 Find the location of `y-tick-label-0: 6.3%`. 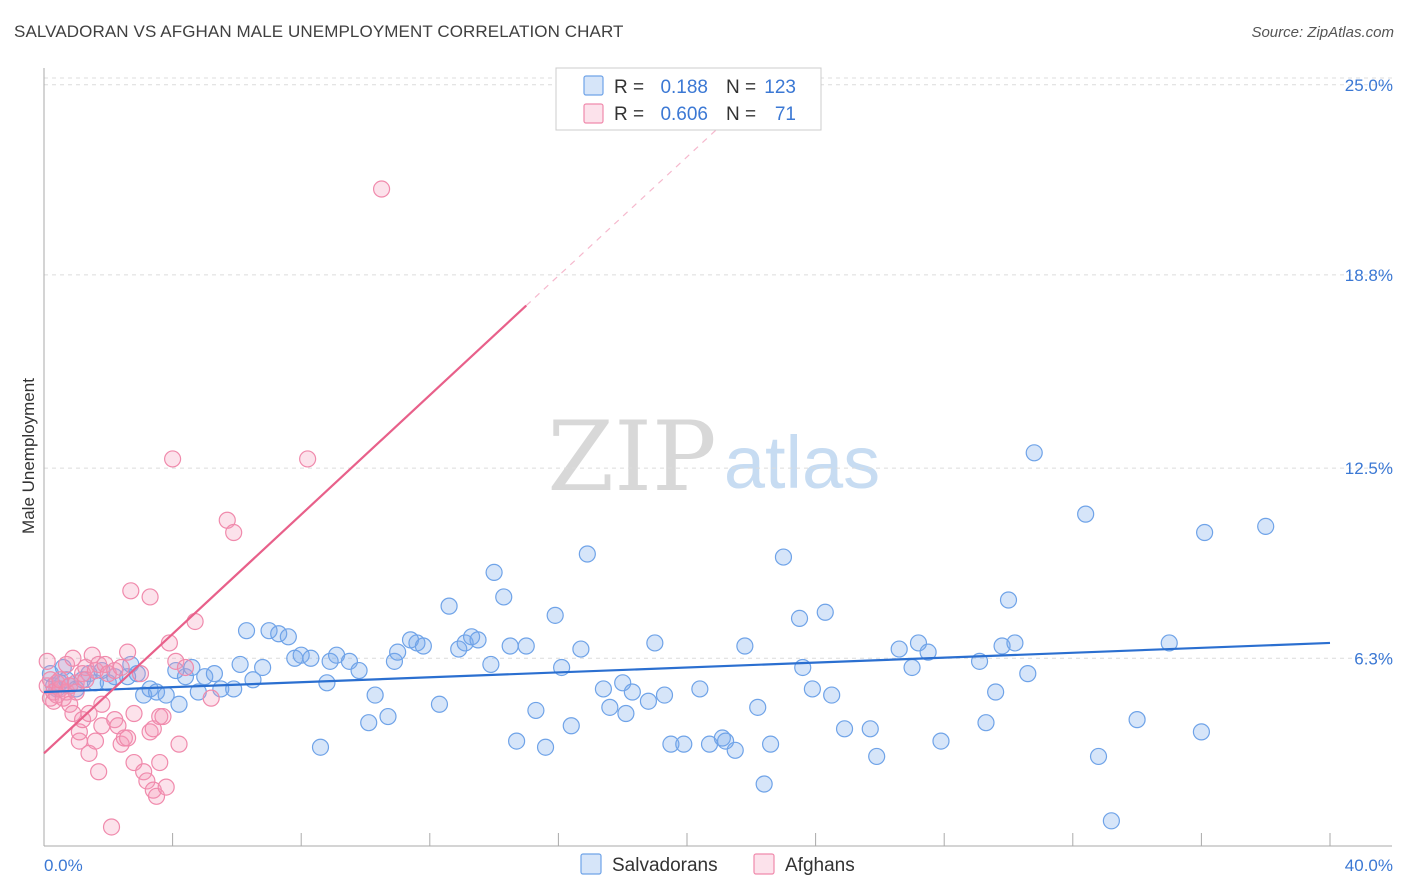

y-tick-label-0: 6.3% is located at coordinates (1373, 658).